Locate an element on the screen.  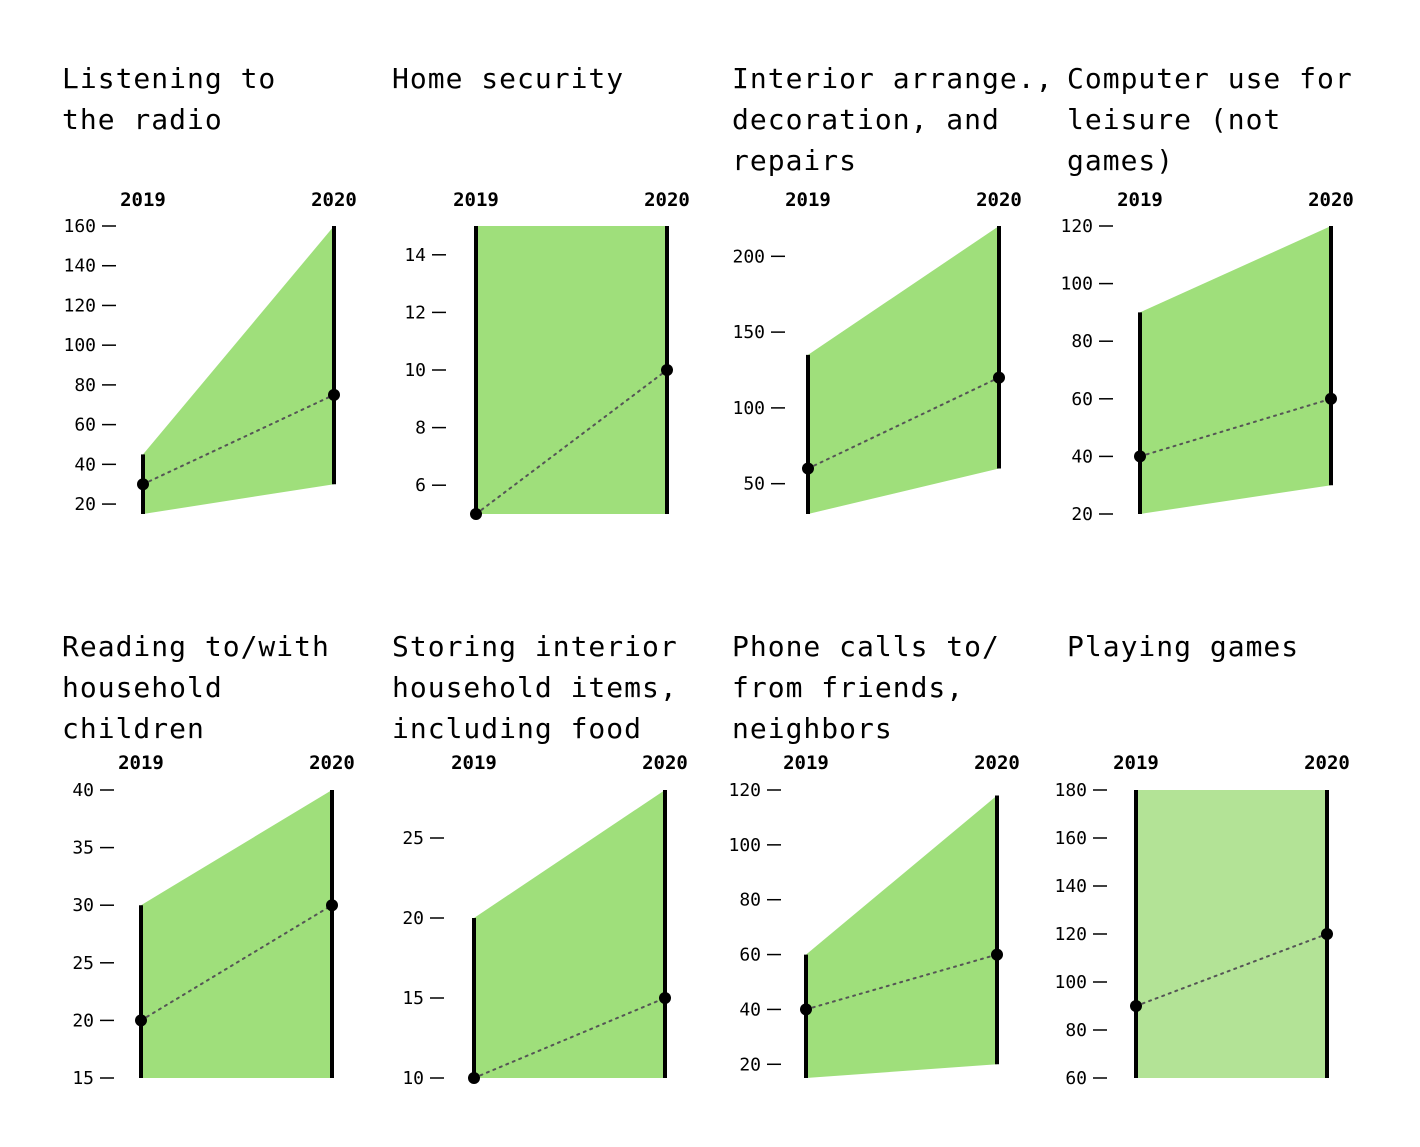
y-tick: 35 is located at coordinates (93, 848).